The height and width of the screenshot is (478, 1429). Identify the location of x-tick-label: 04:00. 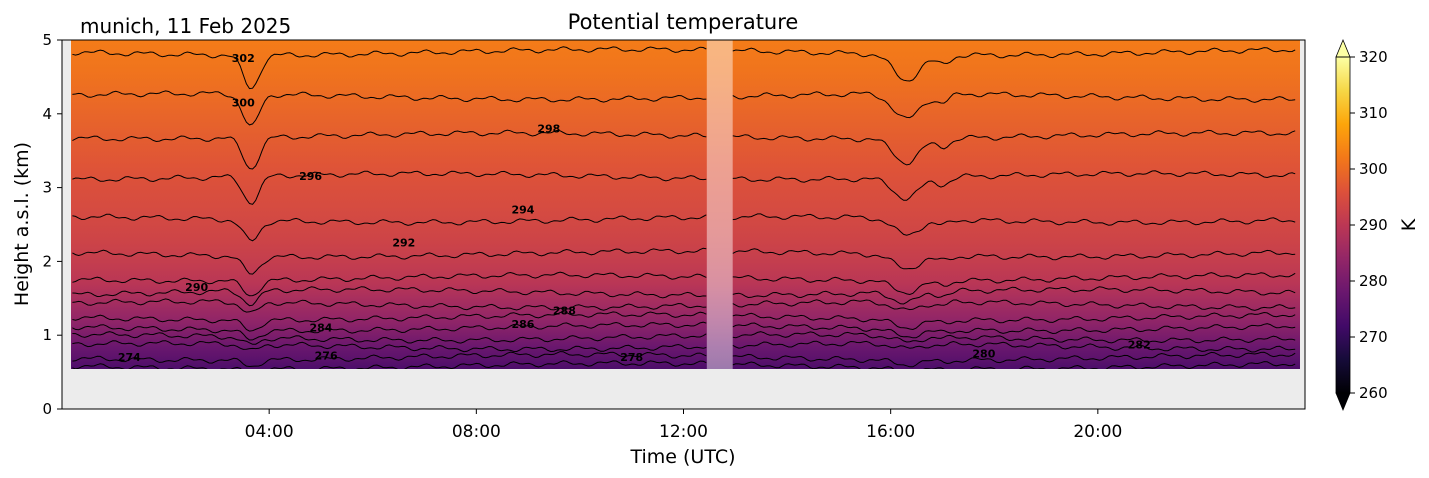
(269, 432).